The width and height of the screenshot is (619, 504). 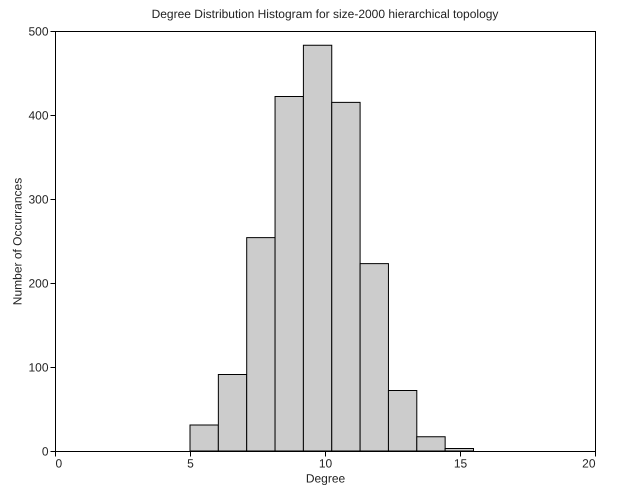 What do you see at coordinates (45, 451) in the screenshot?
I see `y-tick-label: 0` at bounding box center [45, 451].